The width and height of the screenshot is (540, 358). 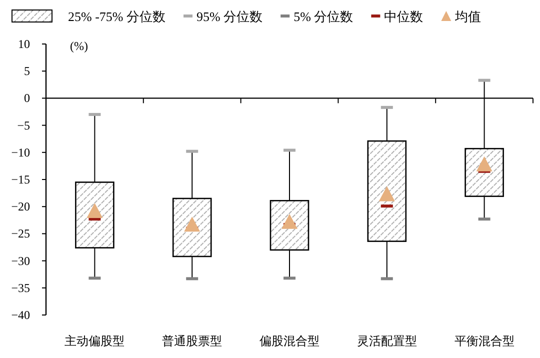 I want to click on y-tick-label: 10, so click(x=24, y=44).